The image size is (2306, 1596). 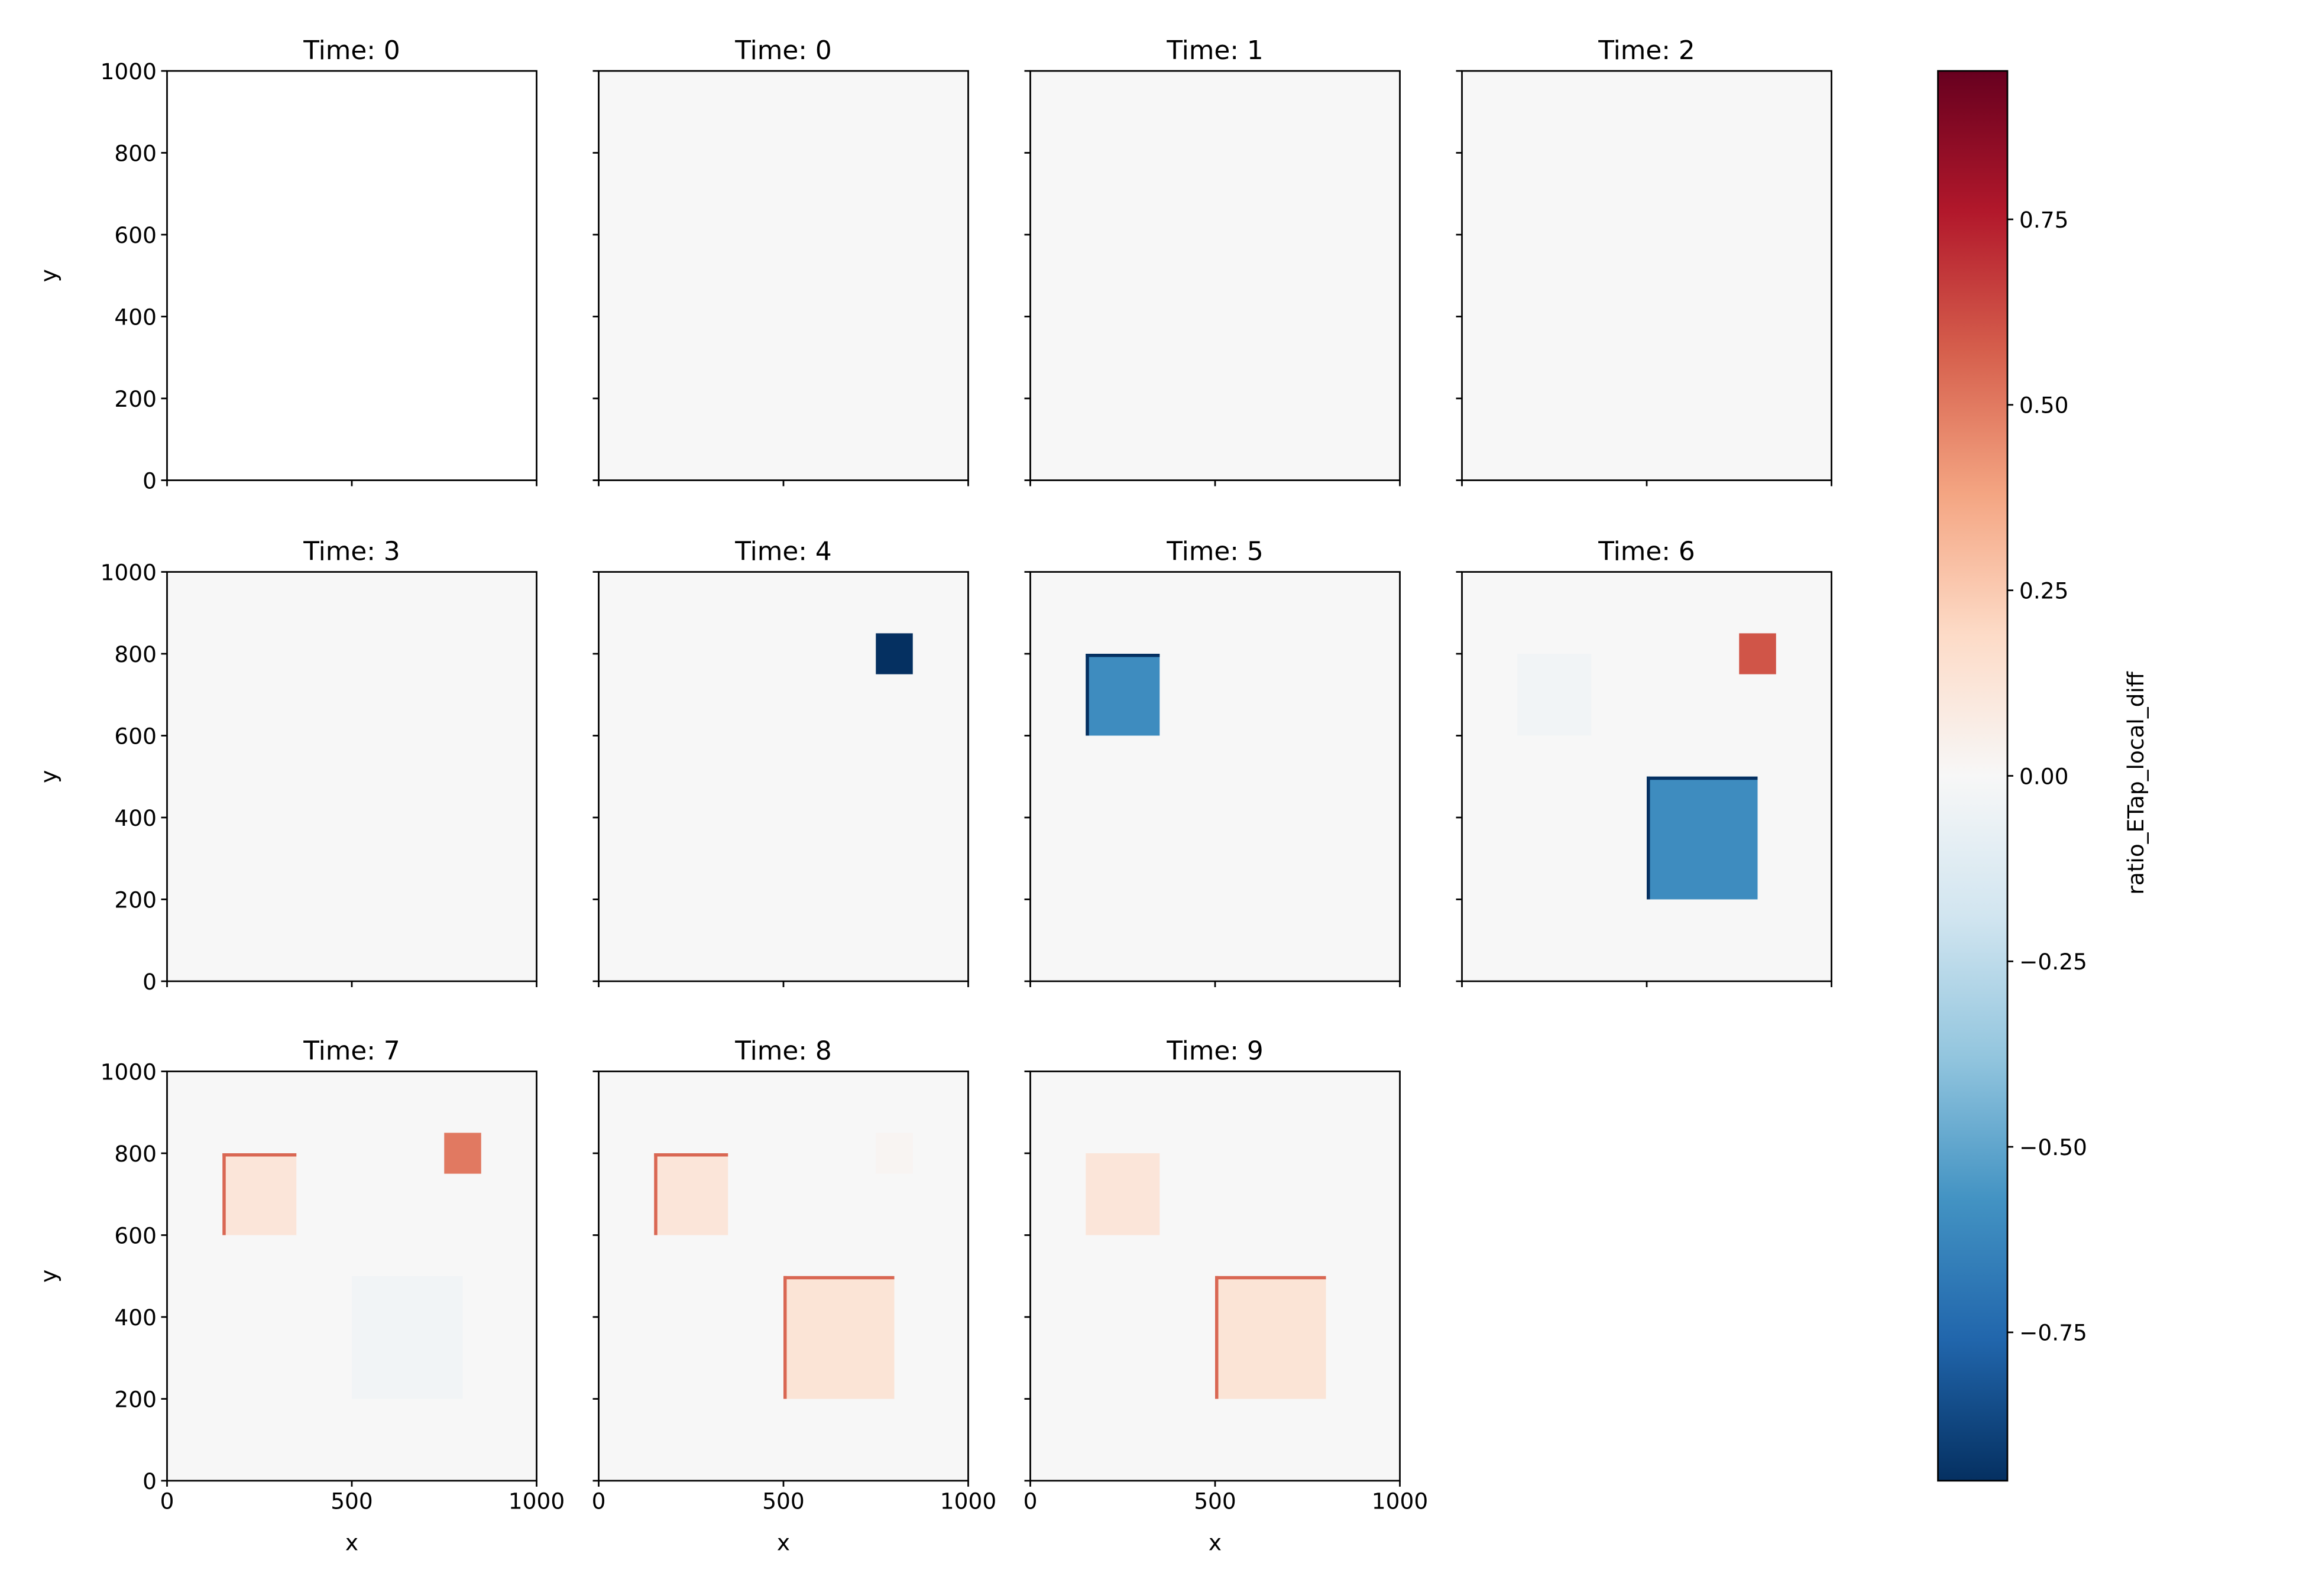 I want to click on colorbar-tick-label: −0.25, so click(x=2053, y=962).